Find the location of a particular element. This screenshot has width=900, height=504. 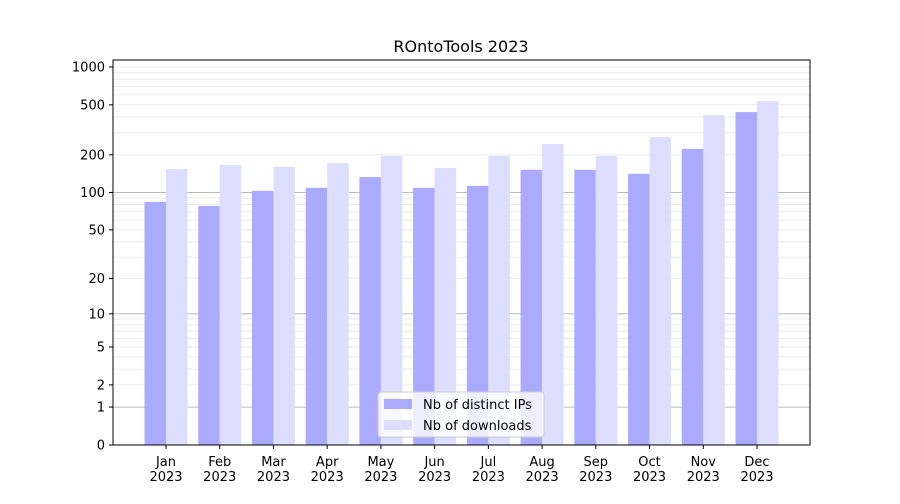

legend-swatch-downloads is located at coordinates (398, 425).